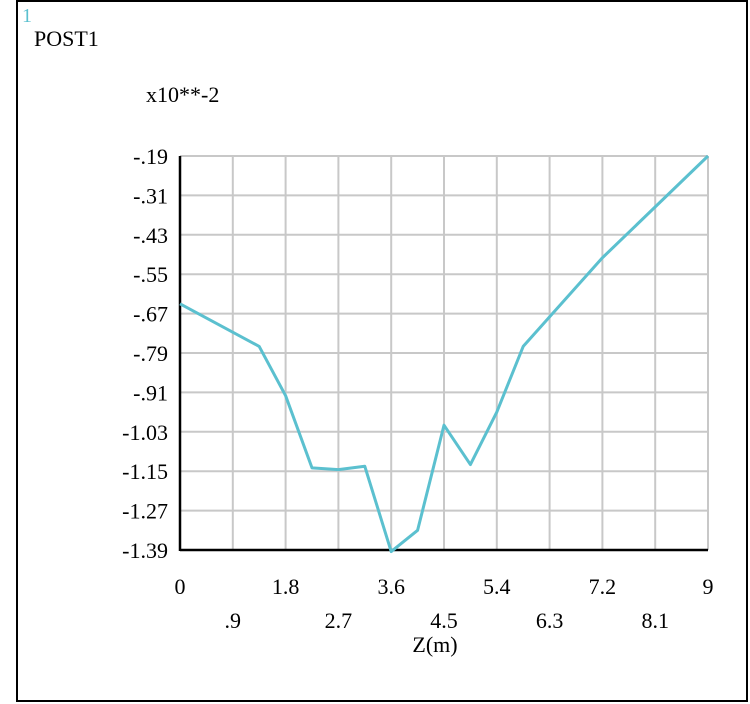  I want to click on y-tick-label: -.55, so click(150, 274).